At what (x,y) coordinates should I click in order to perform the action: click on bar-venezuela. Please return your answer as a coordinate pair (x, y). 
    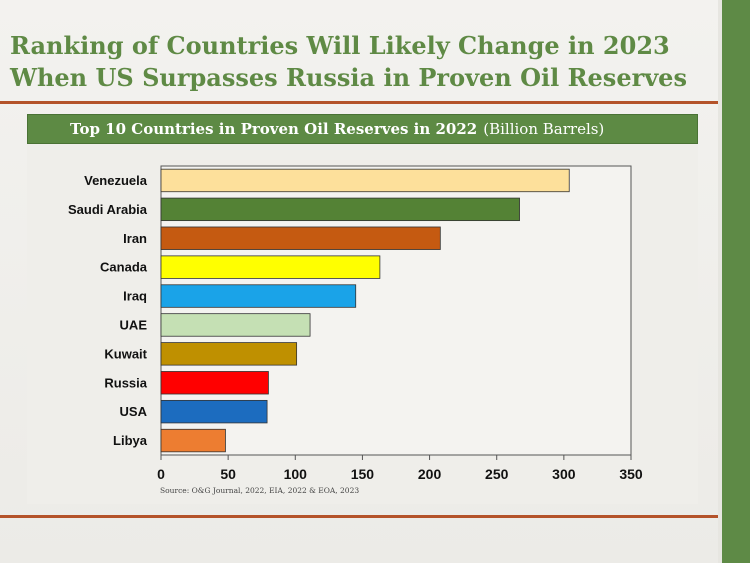
    Looking at the image, I should click on (365, 180).